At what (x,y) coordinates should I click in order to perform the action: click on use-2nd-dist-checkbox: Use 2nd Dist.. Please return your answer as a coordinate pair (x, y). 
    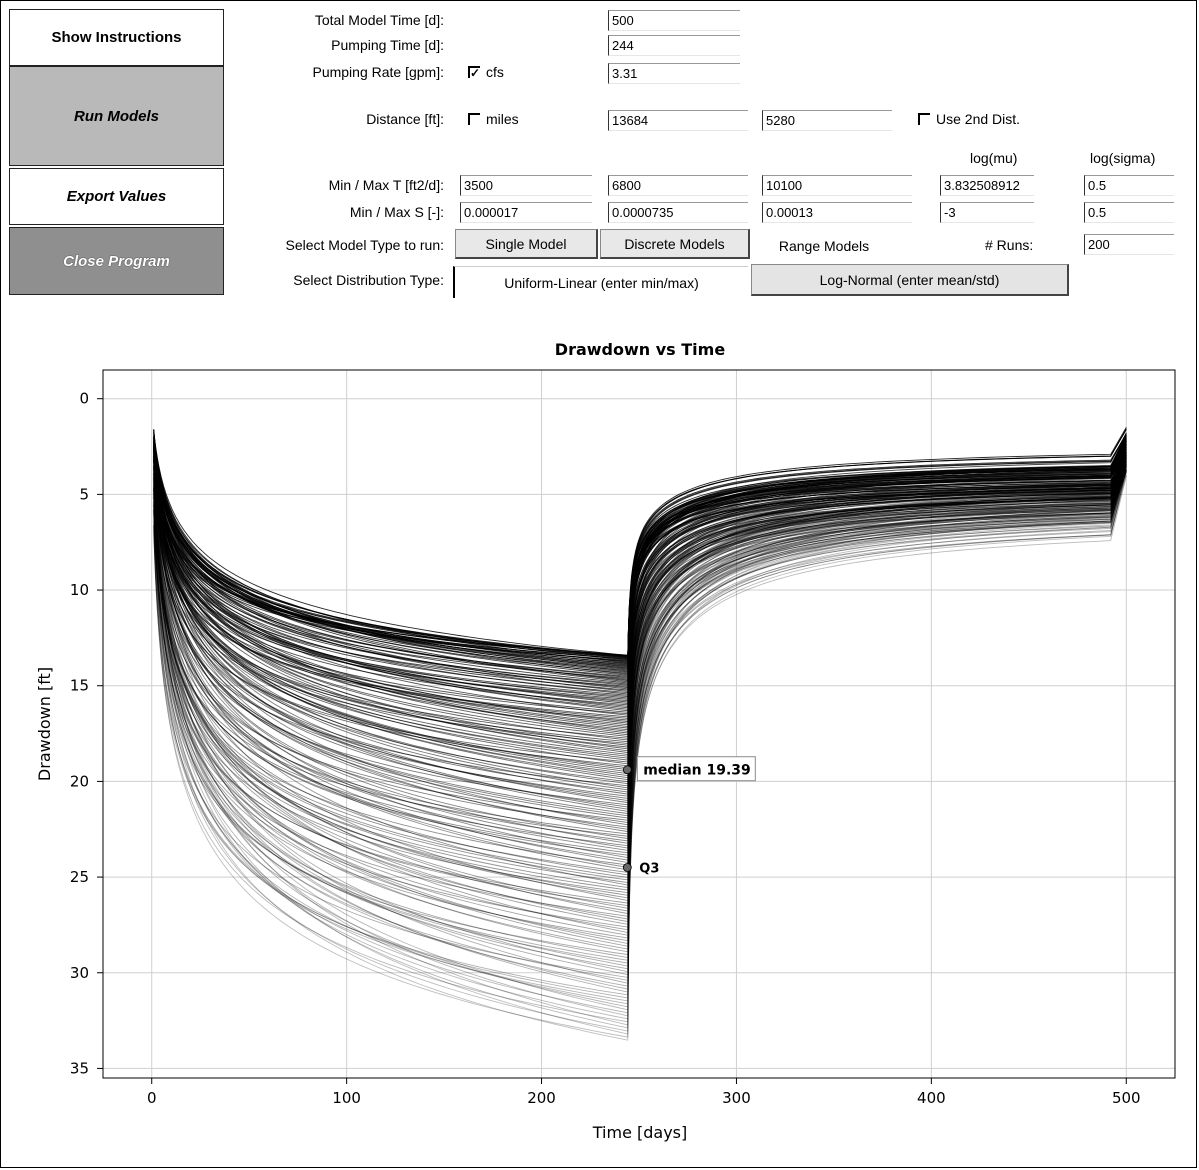
    Looking at the image, I should click on (969, 119).